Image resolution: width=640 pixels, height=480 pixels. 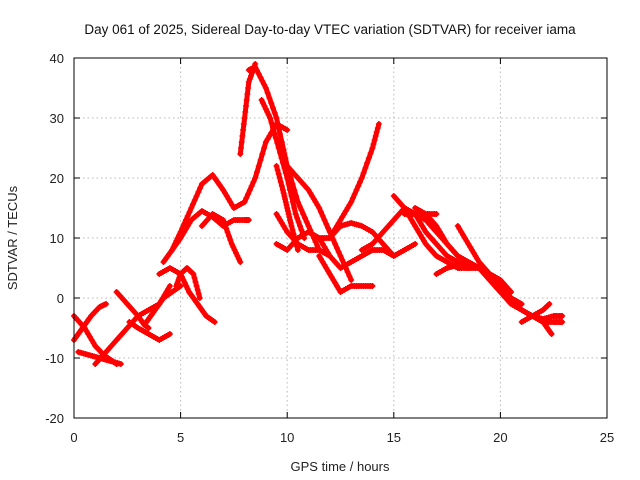 I want to click on y-tick-labels: -20 -10 0 10 20 30 40, so click(x=54, y=238).